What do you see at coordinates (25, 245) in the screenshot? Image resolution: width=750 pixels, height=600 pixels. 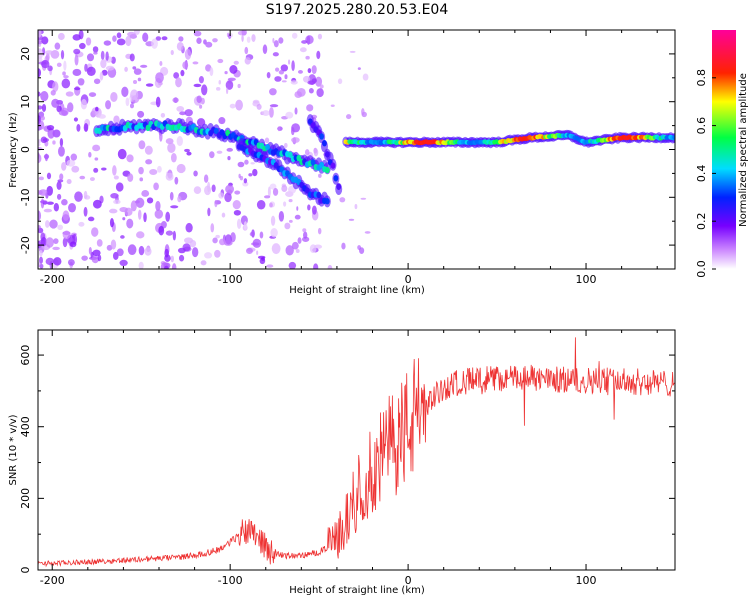 I see `y-tick-label: -20` at bounding box center [25, 245].